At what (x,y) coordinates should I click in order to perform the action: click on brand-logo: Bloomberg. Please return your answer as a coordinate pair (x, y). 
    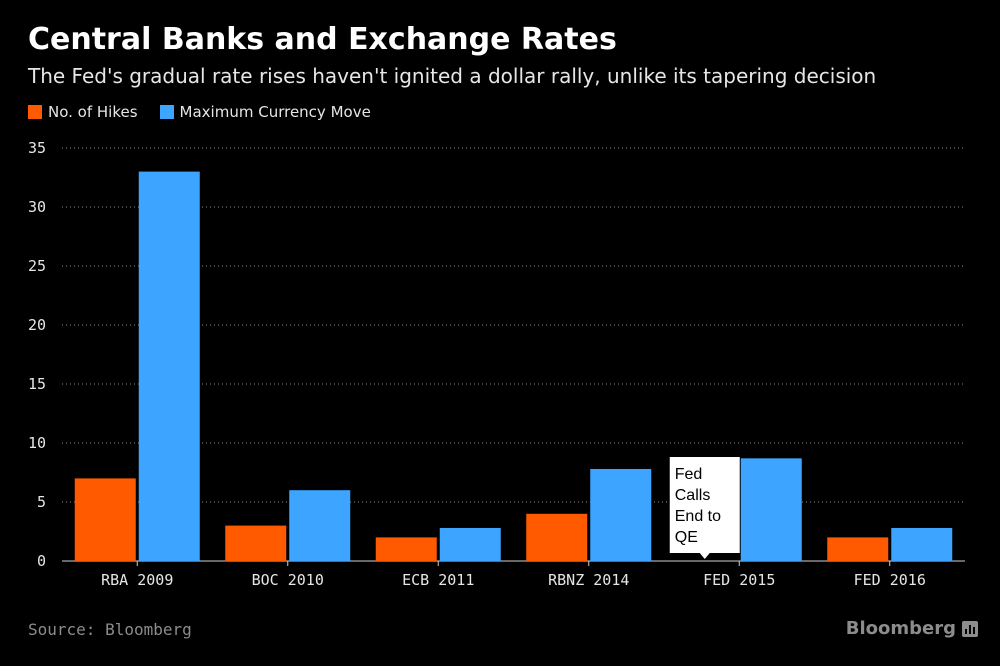
    Looking at the image, I should click on (912, 628).